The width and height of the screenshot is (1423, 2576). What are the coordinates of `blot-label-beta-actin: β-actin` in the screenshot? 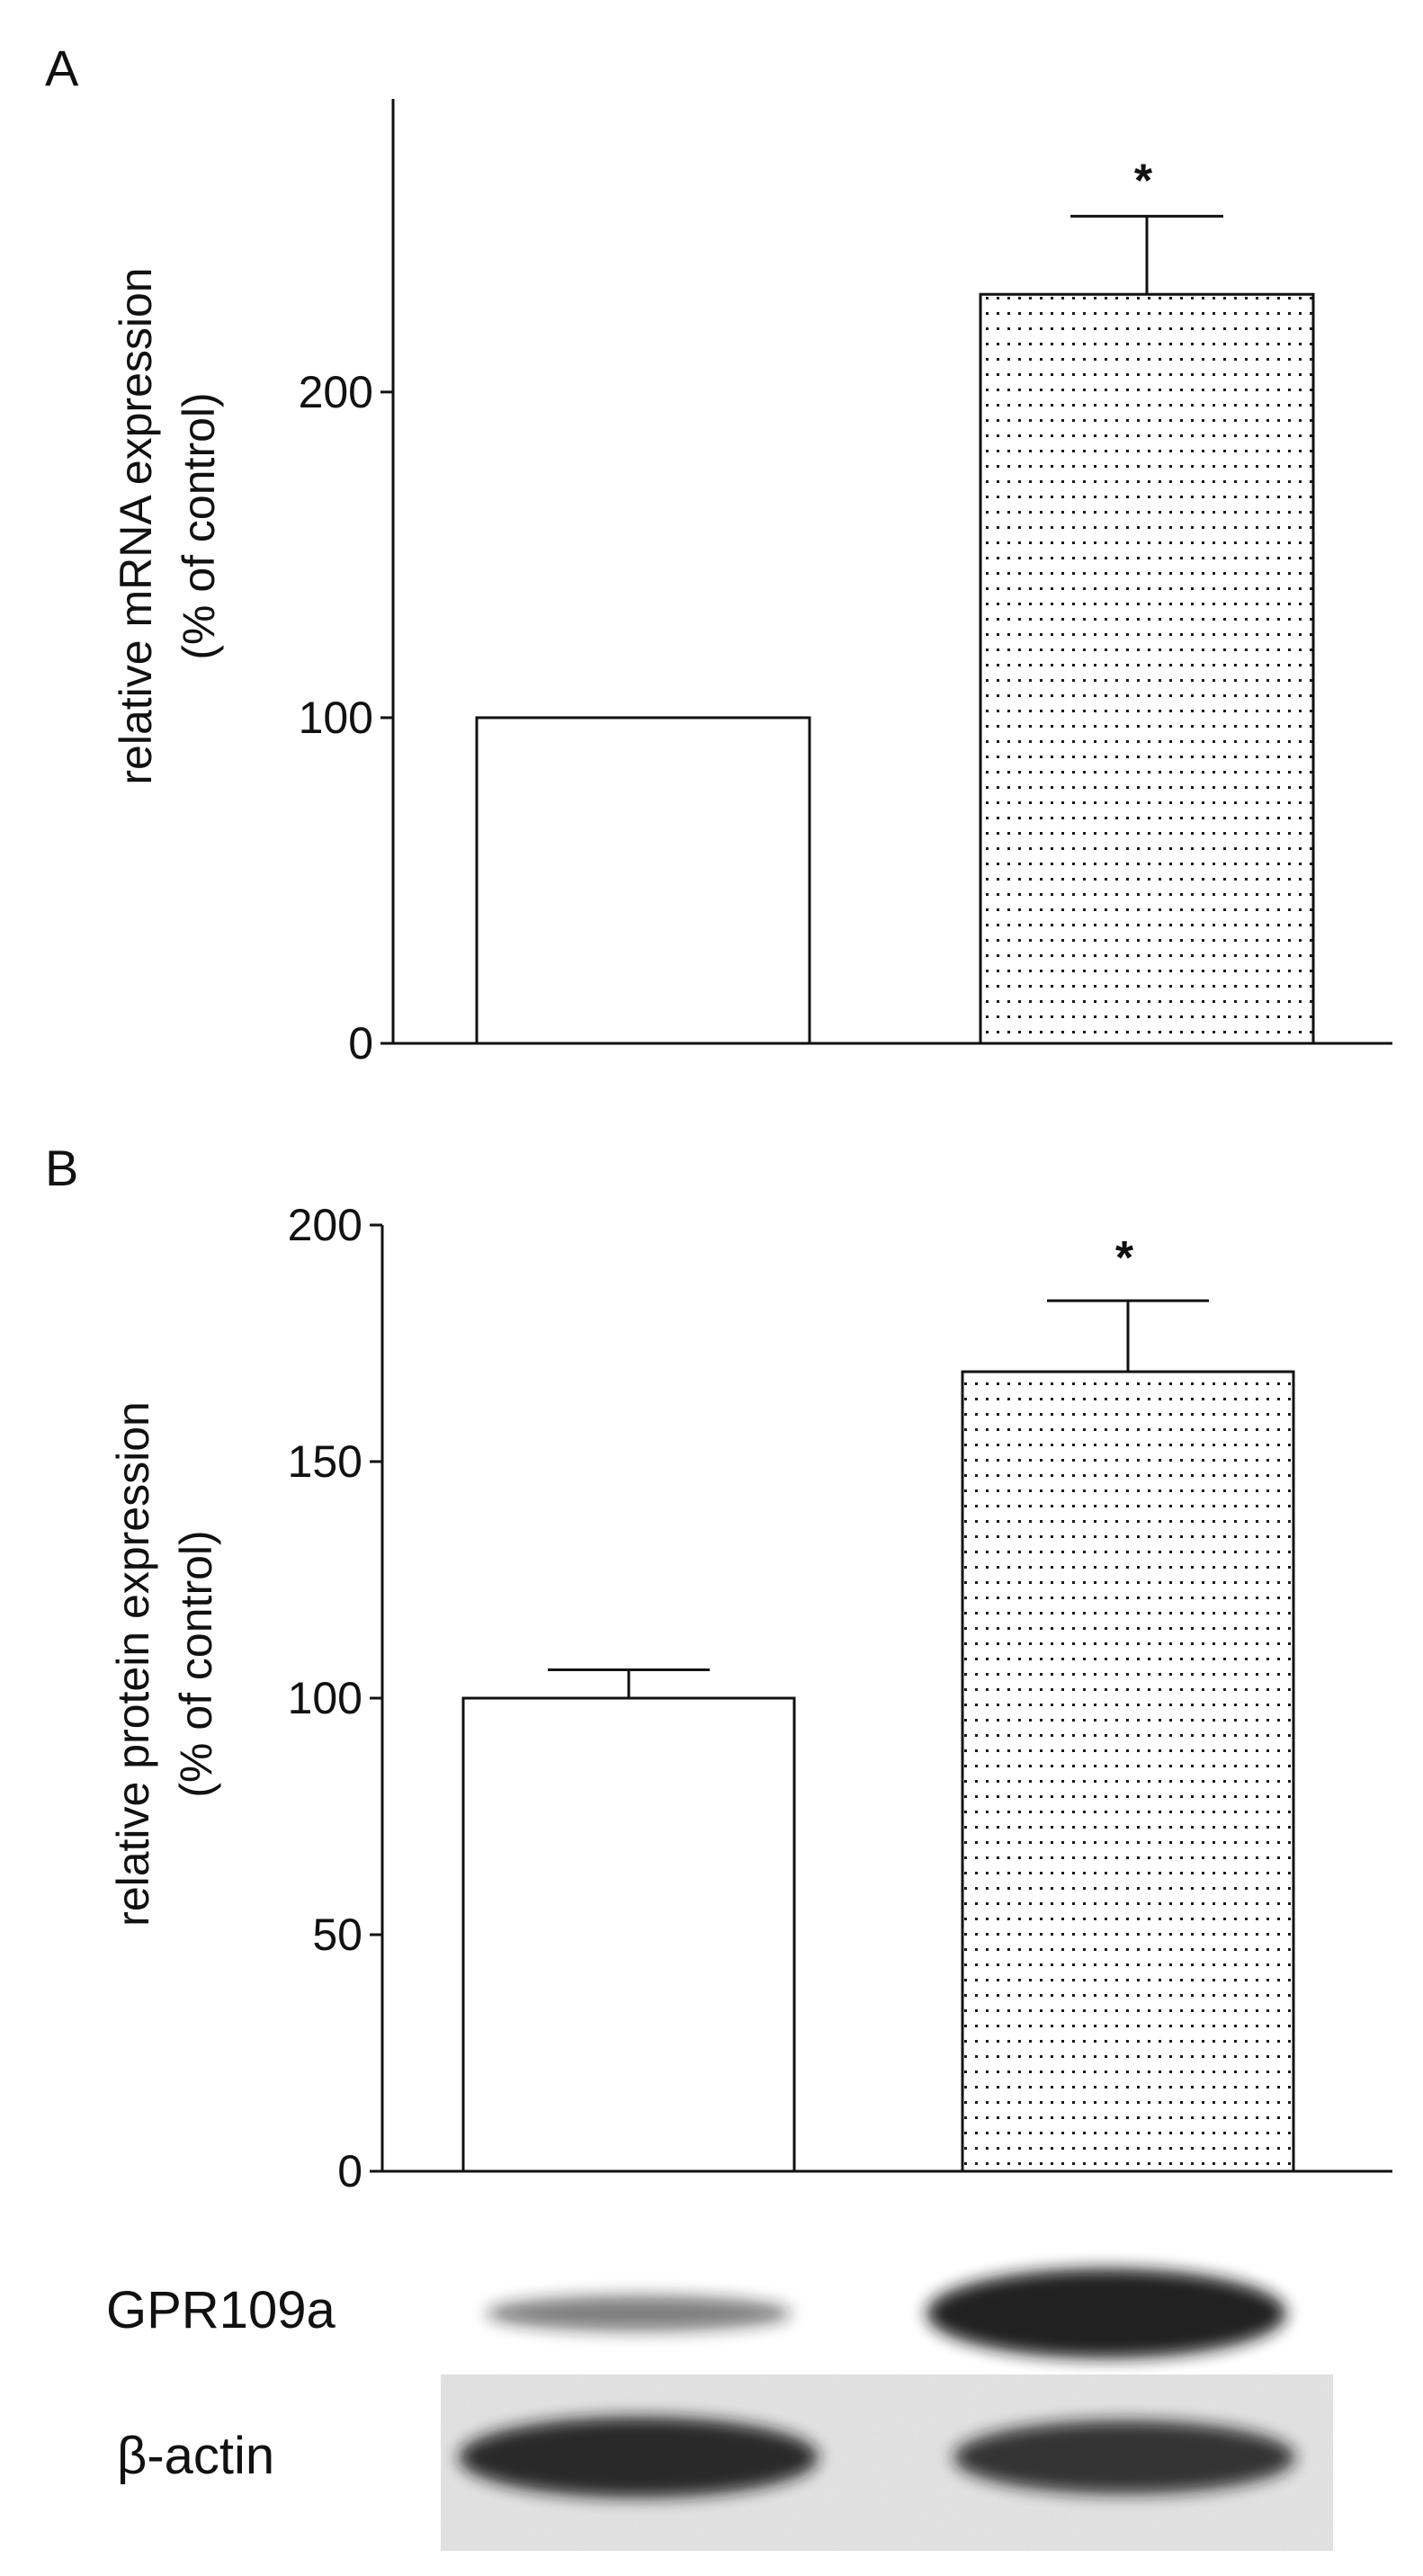 It's located at (195, 2456).